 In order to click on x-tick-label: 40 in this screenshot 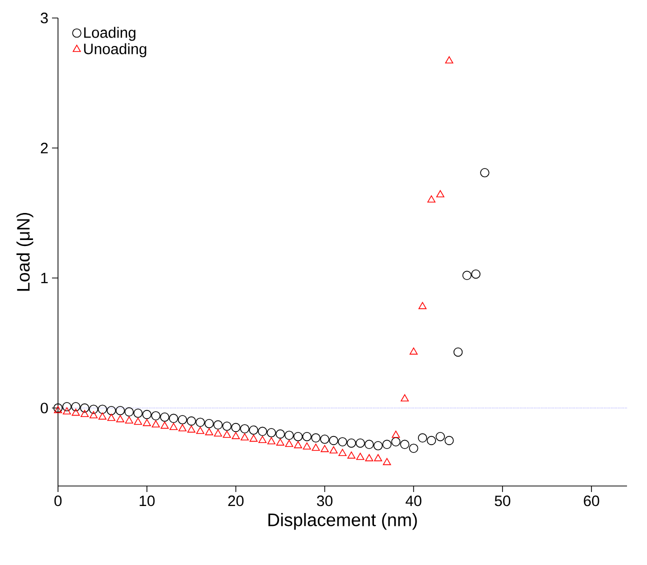, I will do `click(414, 501)`.